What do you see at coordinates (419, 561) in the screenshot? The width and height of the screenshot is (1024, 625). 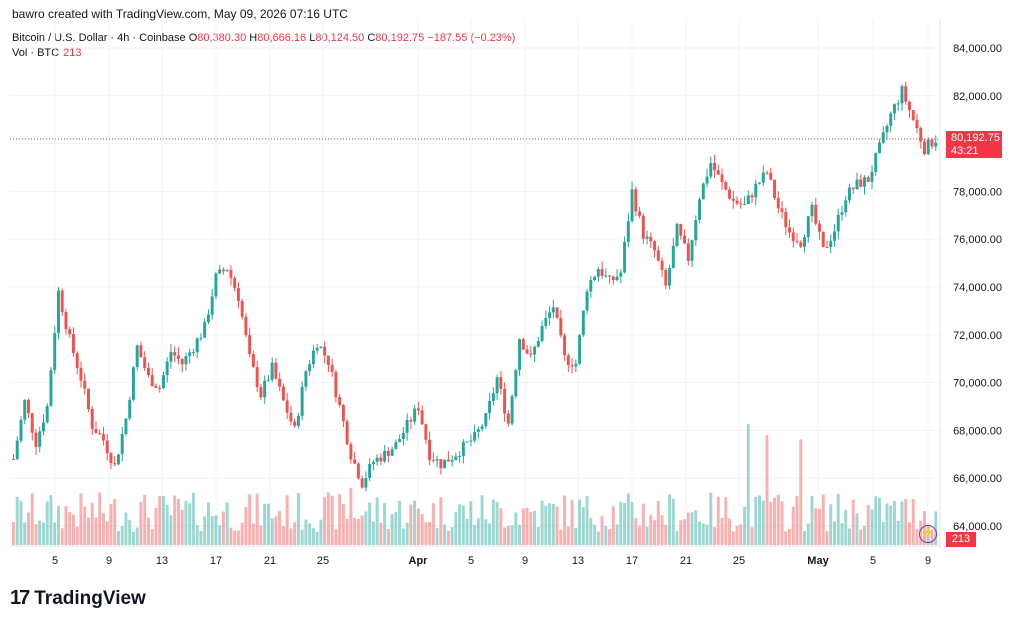 I see `x-tick-label: Apr` at bounding box center [419, 561].